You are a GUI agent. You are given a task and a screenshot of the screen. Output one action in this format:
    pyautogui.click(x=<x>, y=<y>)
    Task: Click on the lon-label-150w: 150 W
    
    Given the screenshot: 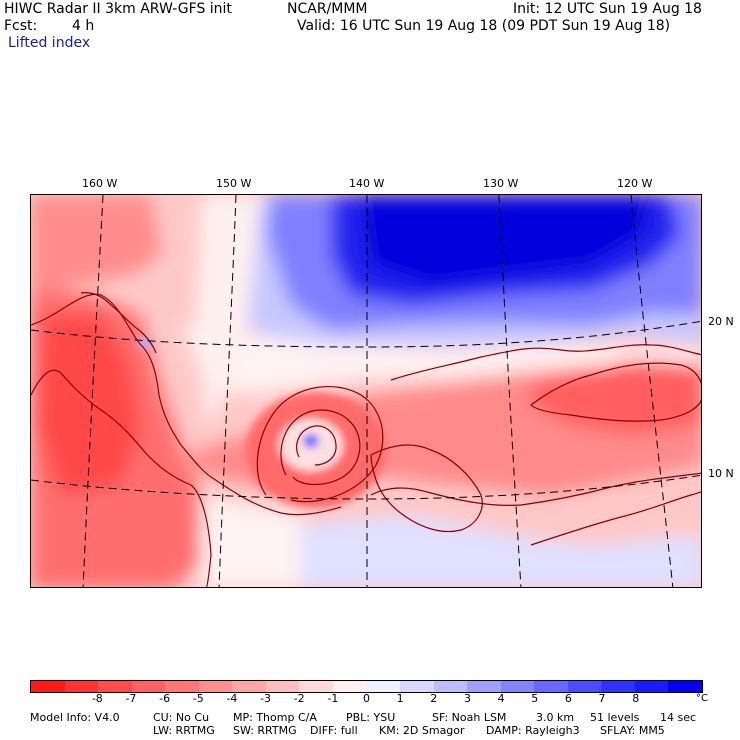 What is the action you would take?
    pyautogui.click(x=234, y=183)
    